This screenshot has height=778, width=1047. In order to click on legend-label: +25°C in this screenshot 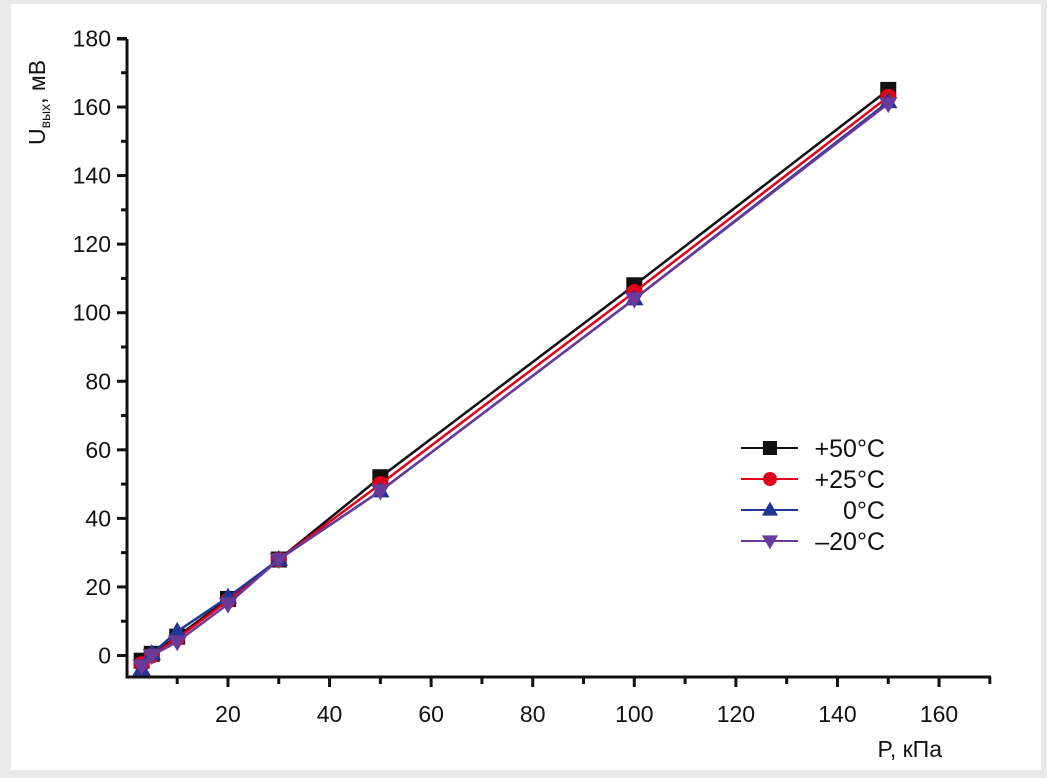, I will do `click(850, 480)`.